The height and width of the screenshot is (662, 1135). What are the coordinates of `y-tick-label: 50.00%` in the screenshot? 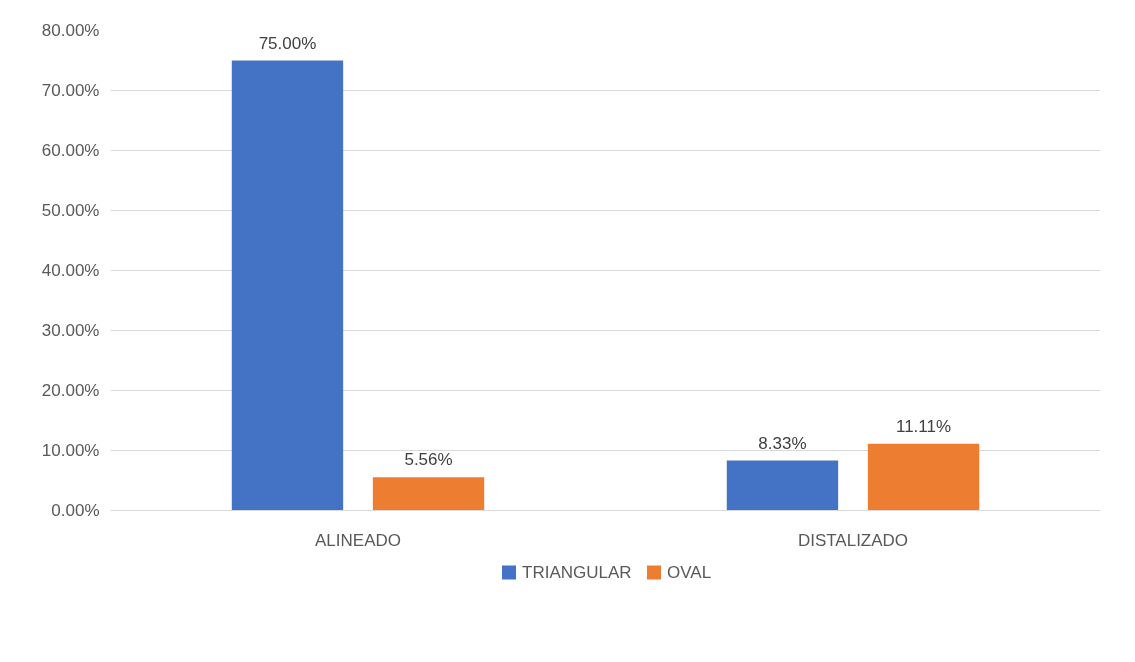 It's located at (70, 210).